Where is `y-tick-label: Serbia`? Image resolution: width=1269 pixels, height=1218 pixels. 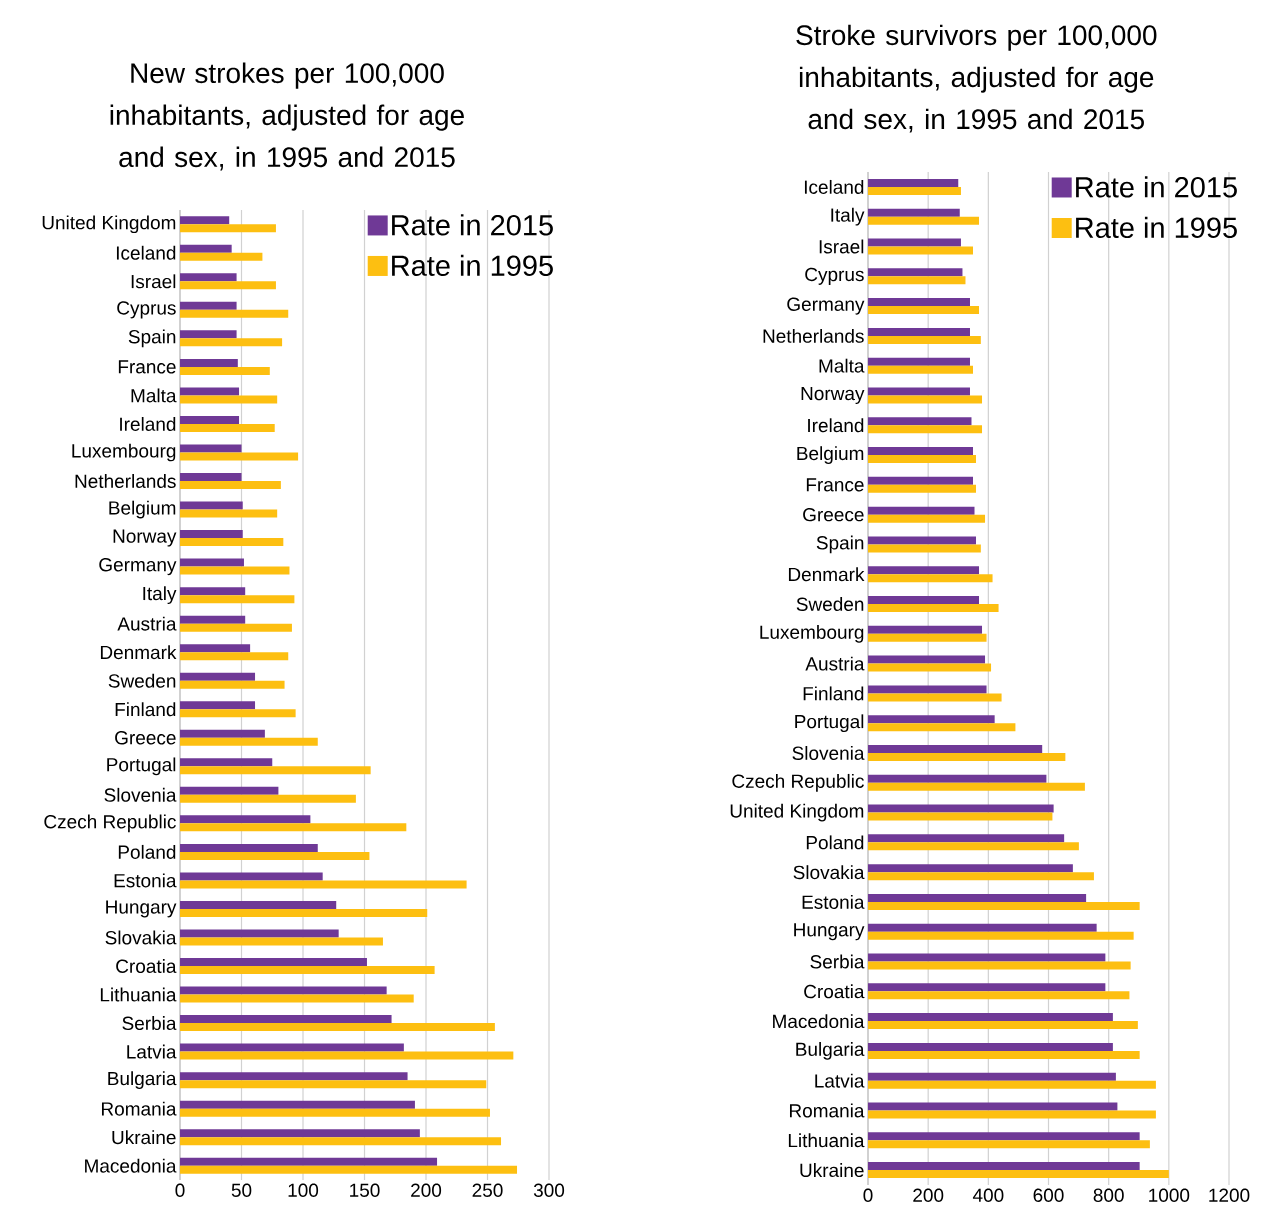
y-tick-label: Serbia is located at coordinates (149, 1023).